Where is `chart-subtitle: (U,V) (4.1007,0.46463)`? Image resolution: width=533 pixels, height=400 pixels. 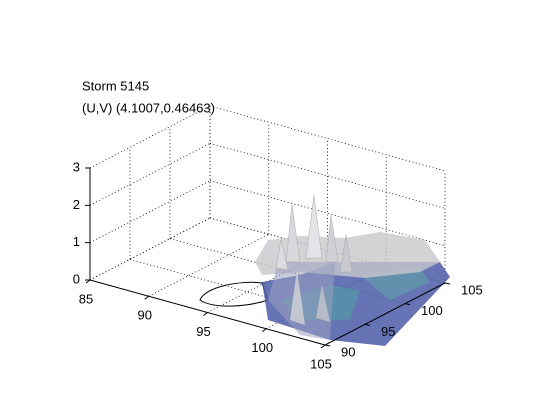 chart-subtitle: (U,V) (4.1007,0.46463) is located at coordinates (148, 107).